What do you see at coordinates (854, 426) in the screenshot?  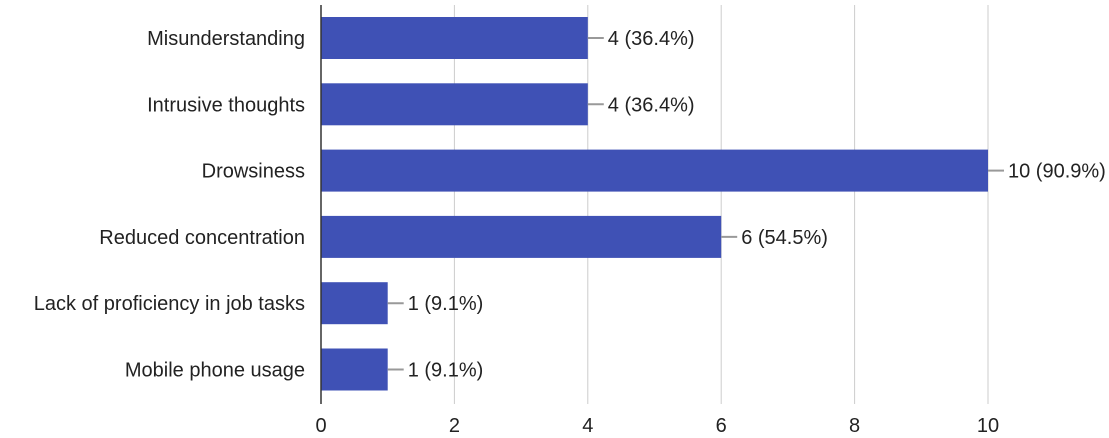 I see `x-tick-label: 8` at bounding box center [854, 426].